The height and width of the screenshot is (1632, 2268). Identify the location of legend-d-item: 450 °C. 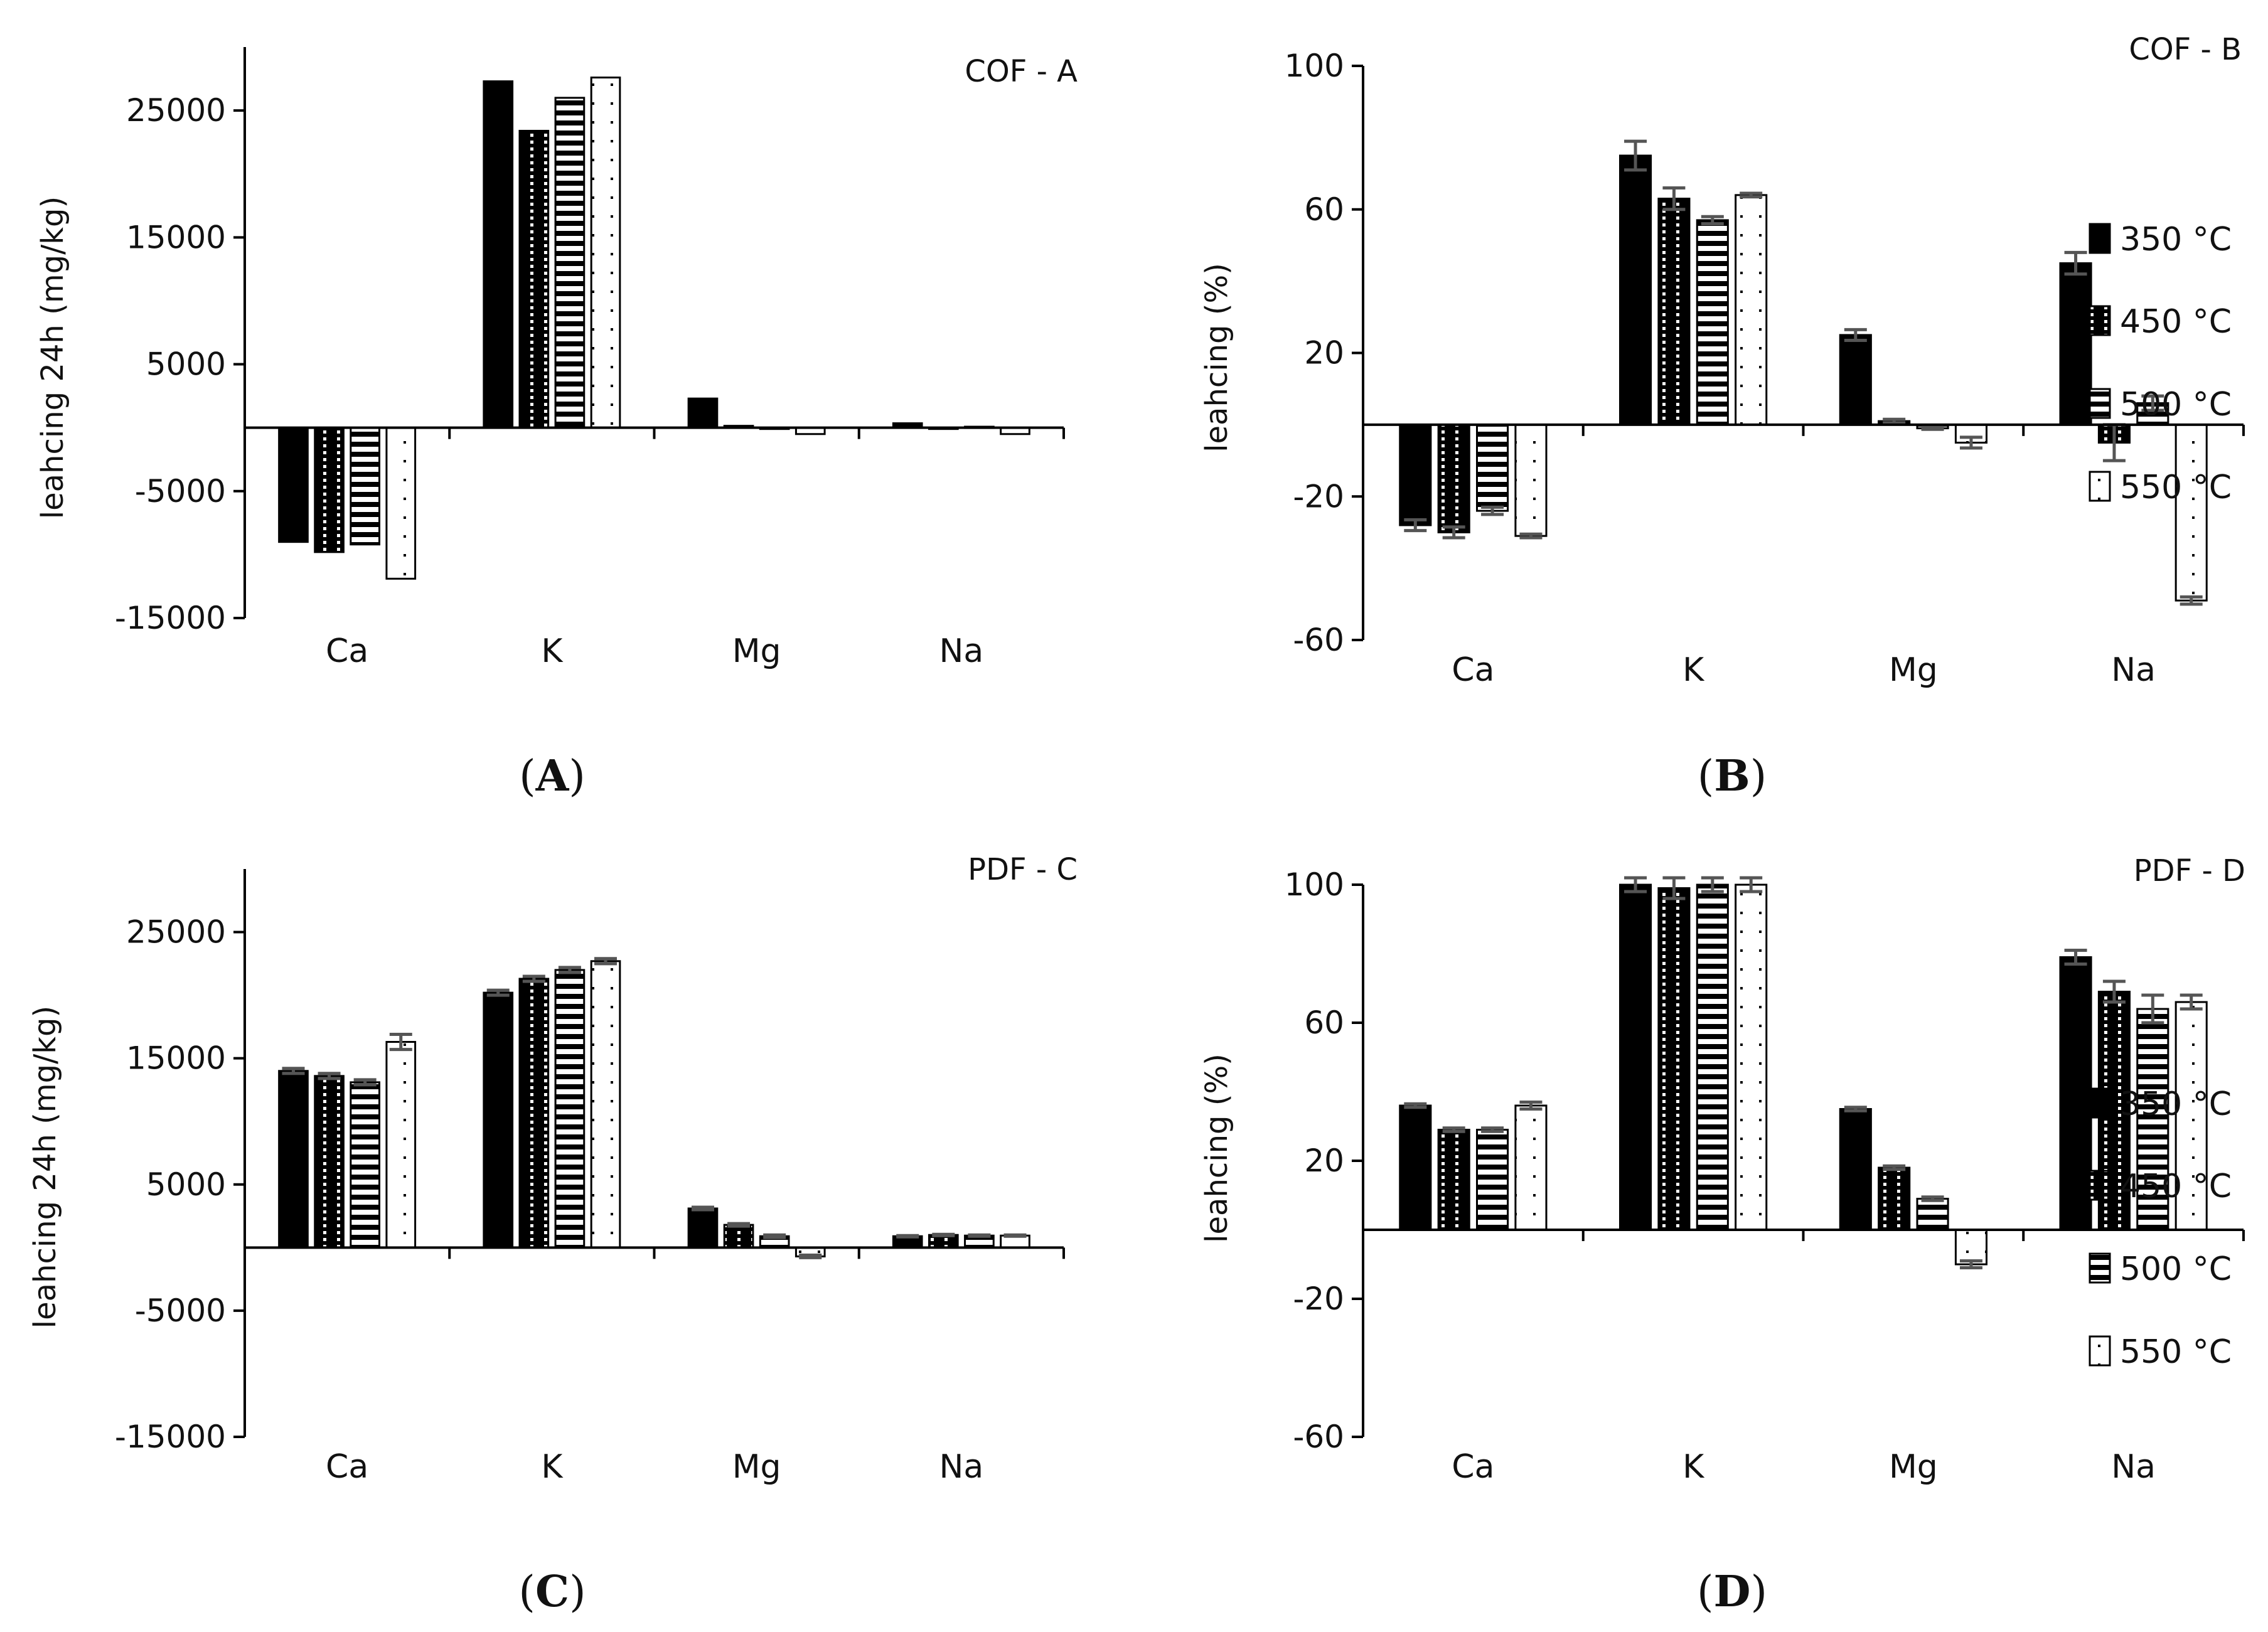
(2160, 1186).